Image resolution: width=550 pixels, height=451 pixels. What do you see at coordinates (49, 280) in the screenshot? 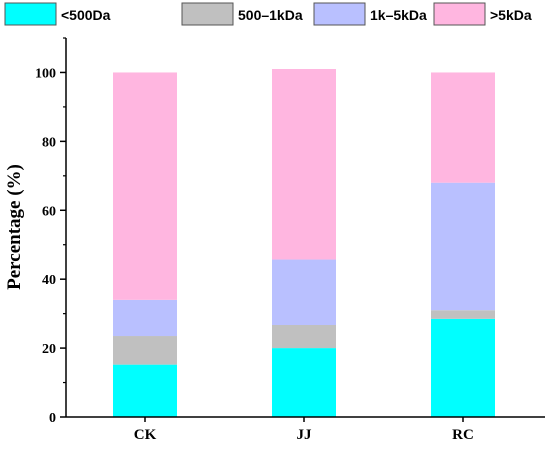
I see `y-tick-label: 40` at bounding box center [49, 280].